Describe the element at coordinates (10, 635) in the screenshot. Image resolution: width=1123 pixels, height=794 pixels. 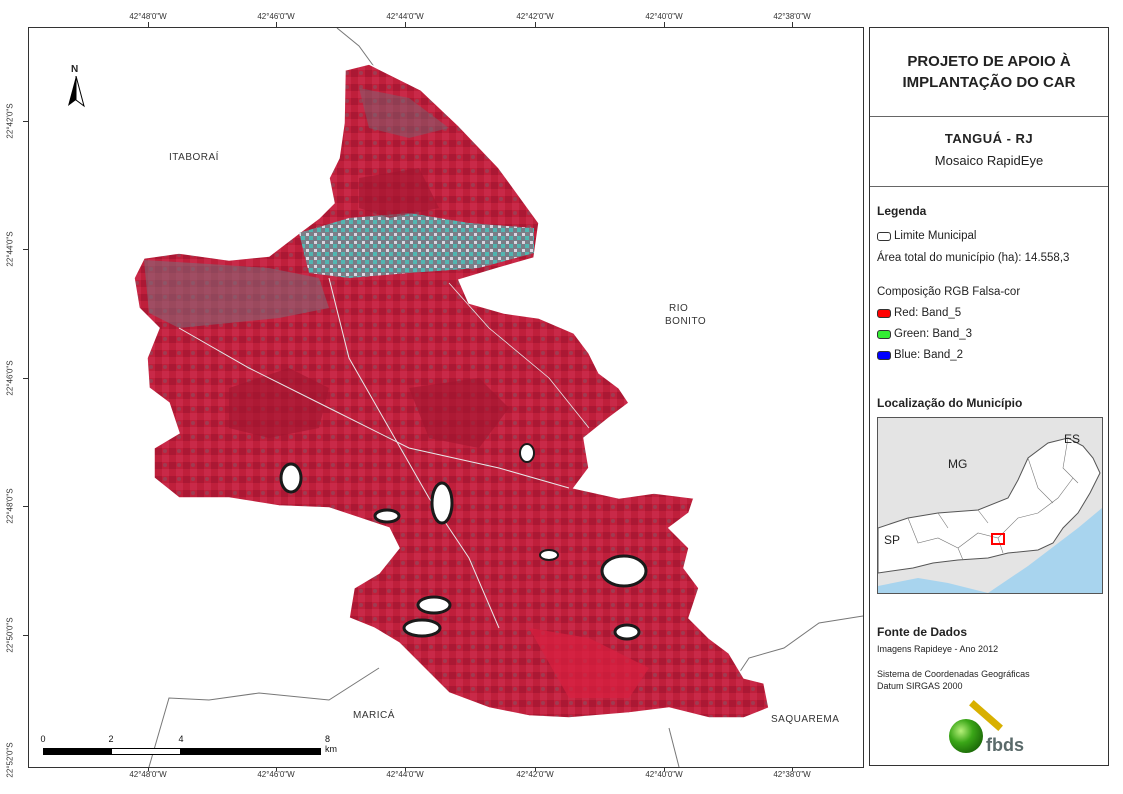
I see `coord-left-5: 22°50'0"S` at that location.